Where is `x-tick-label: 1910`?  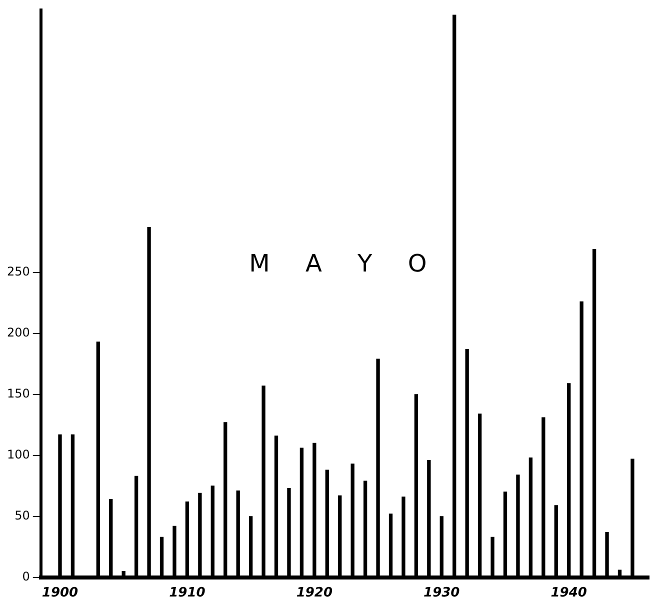
x-tick-label: 1910 is located at coordinates (187, 593).